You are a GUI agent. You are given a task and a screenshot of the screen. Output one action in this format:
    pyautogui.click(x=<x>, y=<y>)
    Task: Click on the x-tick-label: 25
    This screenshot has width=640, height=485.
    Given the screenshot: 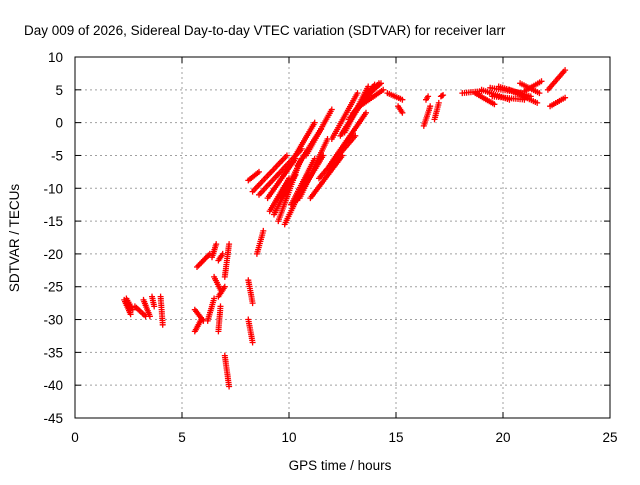 What is the action you would take?
    pyautogui.click(x=609, y=437)
    